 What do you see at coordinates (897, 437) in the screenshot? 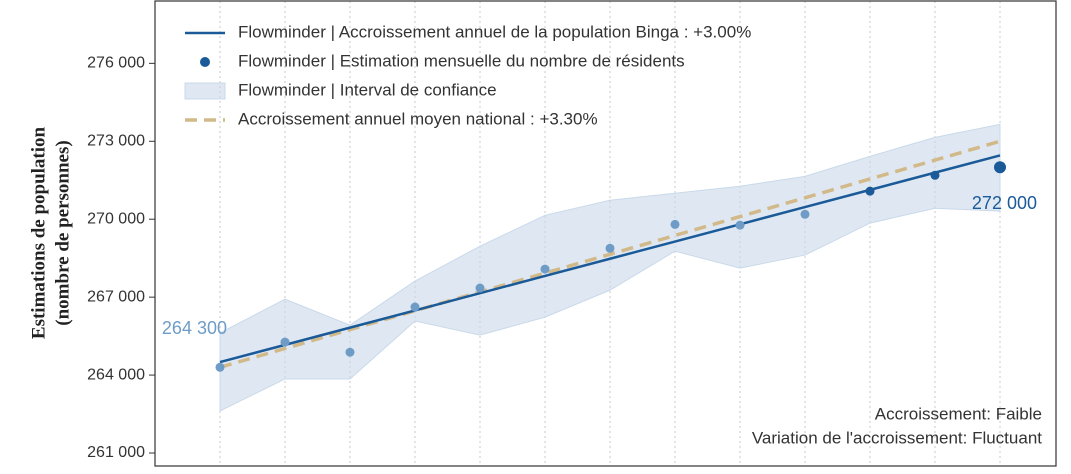
I see `annotation: Variation de l'accroissement: Fluctuant` at bounding box center [897, 437].